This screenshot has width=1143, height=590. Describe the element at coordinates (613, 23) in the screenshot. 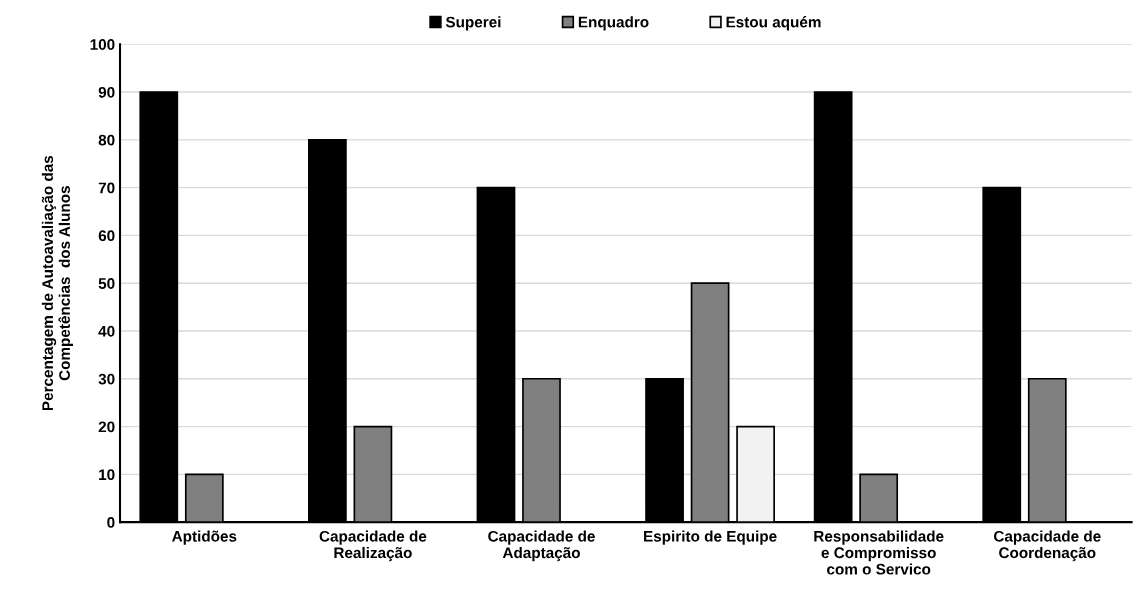

I see `legend-label: Enquadro` at that location.